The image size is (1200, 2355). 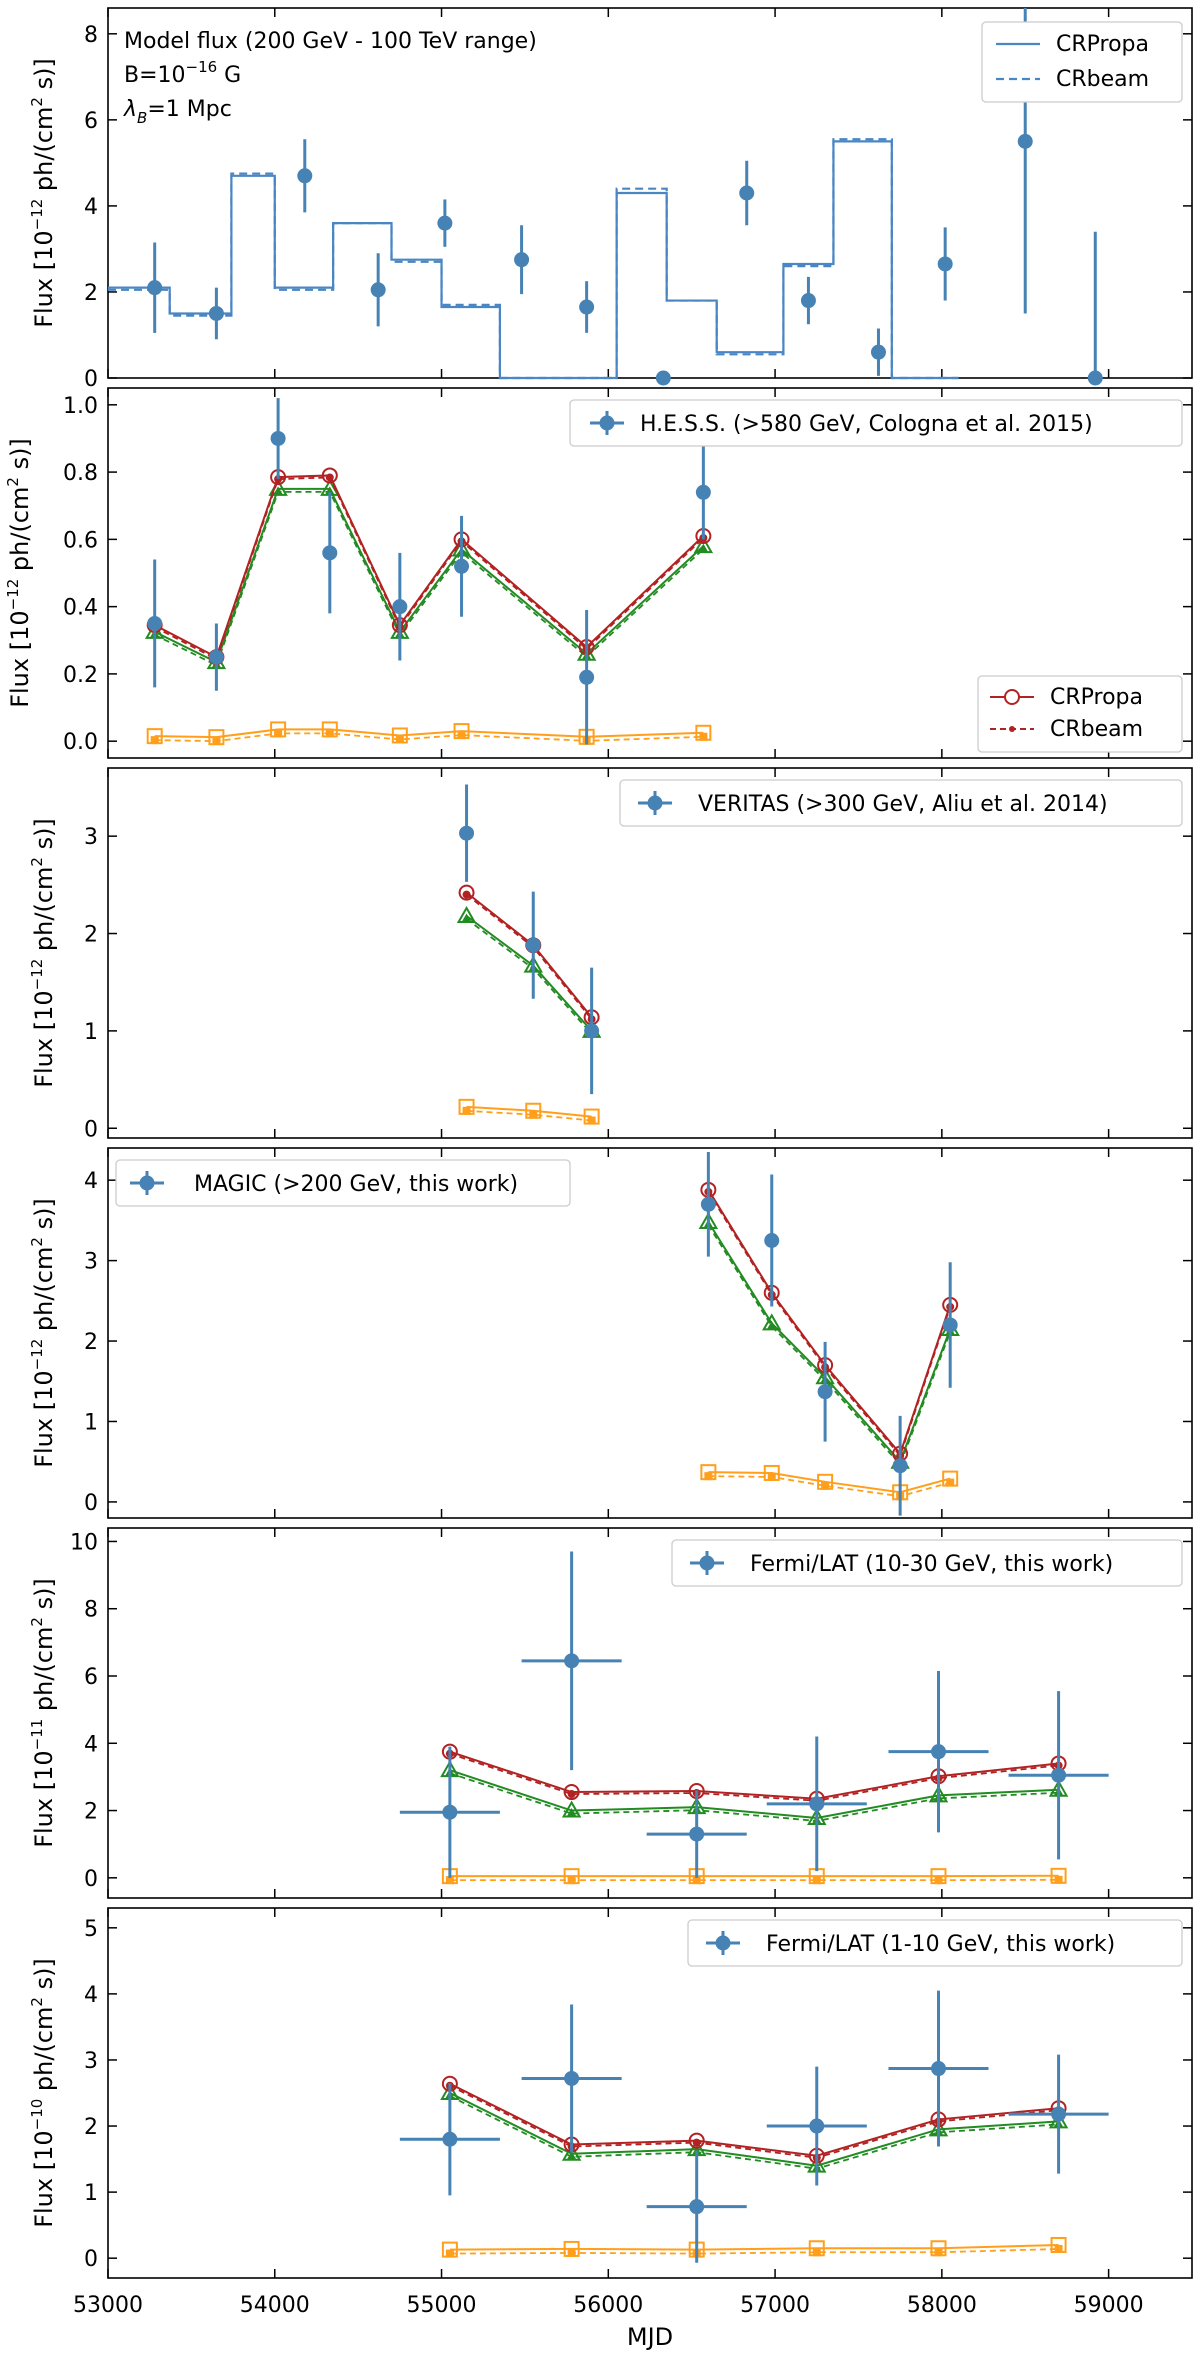 What do you see at coordinates (903, 804) in the screenshot?
I see `legend-data-label: VERITAS (>300 GeV, Aliu et al. 2014)` at bounding box center [903, 804].